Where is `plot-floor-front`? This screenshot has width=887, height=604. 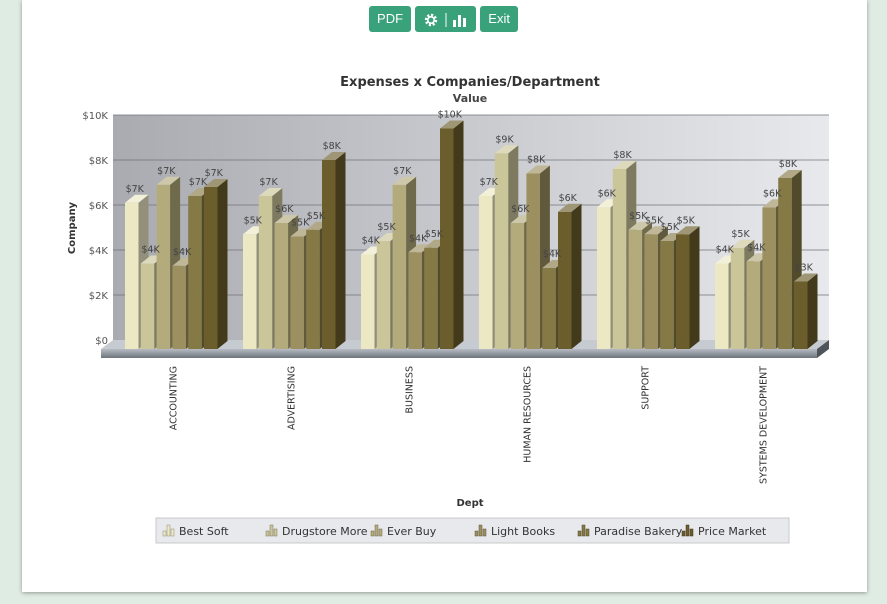 plot-floor-front is located at coordinates (459, 353).